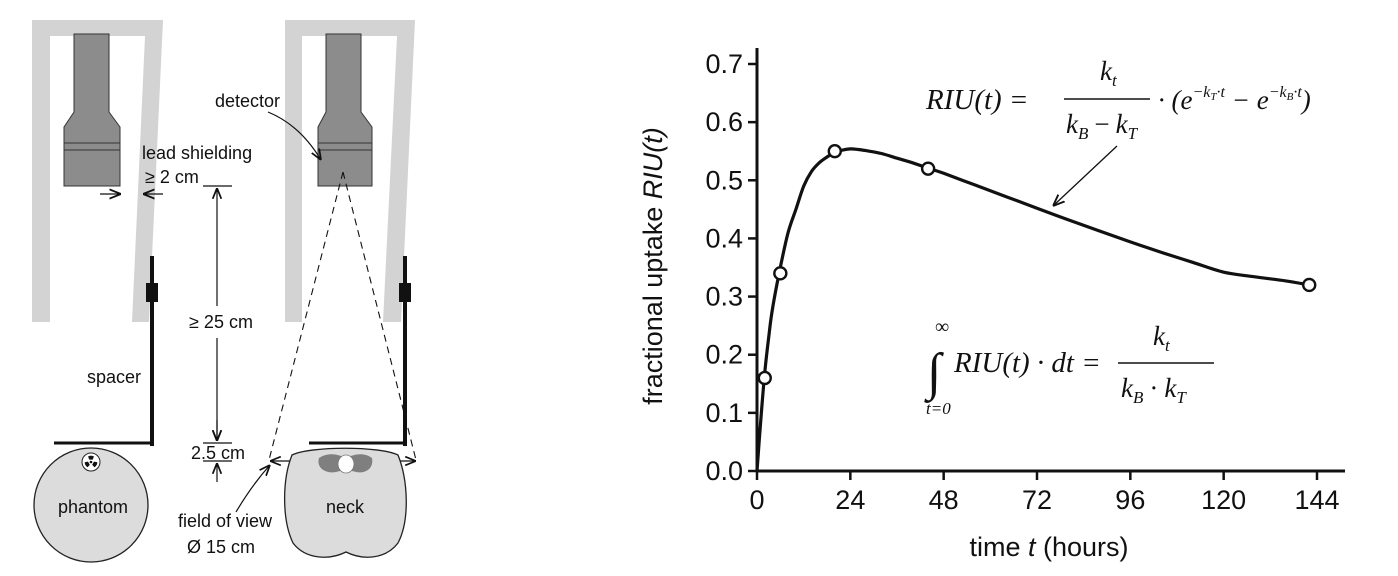 The image size is (1398, 576). I want to click on x-tick-label: 48, so click(944, 500).